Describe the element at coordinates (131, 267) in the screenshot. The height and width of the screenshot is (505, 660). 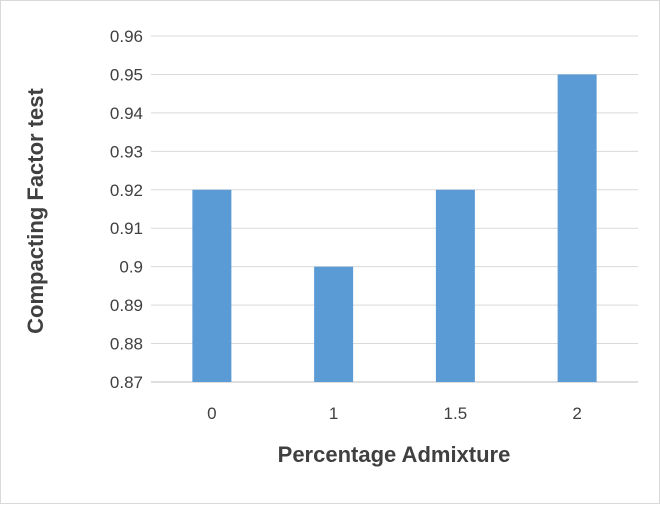
I see `y-tick-label: 0.9` at that location.